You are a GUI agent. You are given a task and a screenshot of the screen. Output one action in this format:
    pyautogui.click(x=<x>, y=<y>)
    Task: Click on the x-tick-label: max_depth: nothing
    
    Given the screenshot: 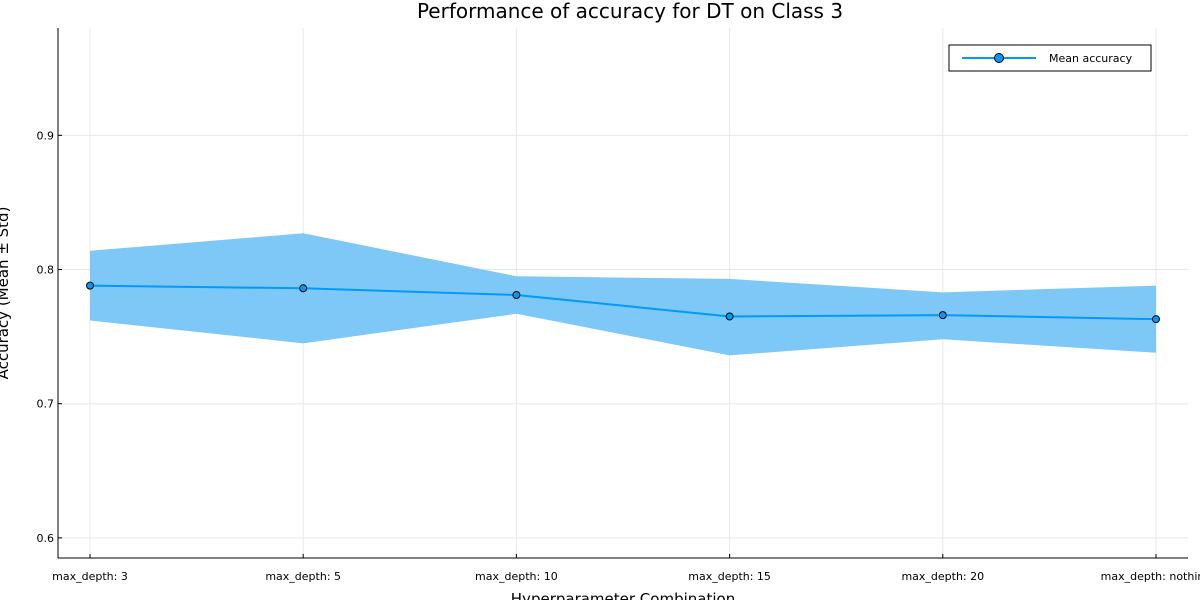 What is the action you would take?
    pyautogui.click(x=1150, y=576)
    